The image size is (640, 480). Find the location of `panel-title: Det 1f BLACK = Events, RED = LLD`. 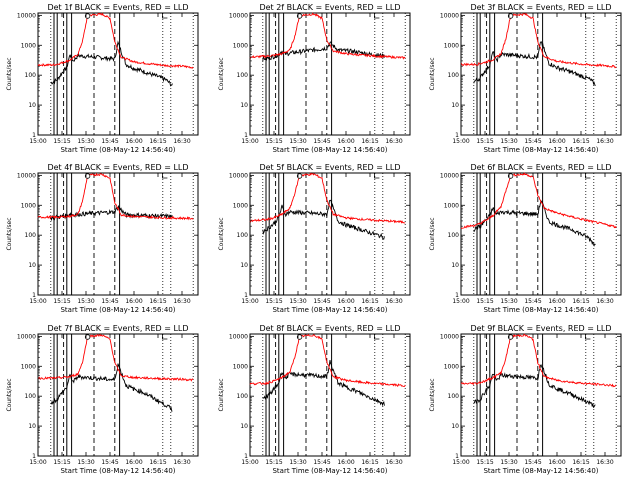

panel-title: Det 1f BLACK = Events, RED = LLD is located at coordinates (117, 7).